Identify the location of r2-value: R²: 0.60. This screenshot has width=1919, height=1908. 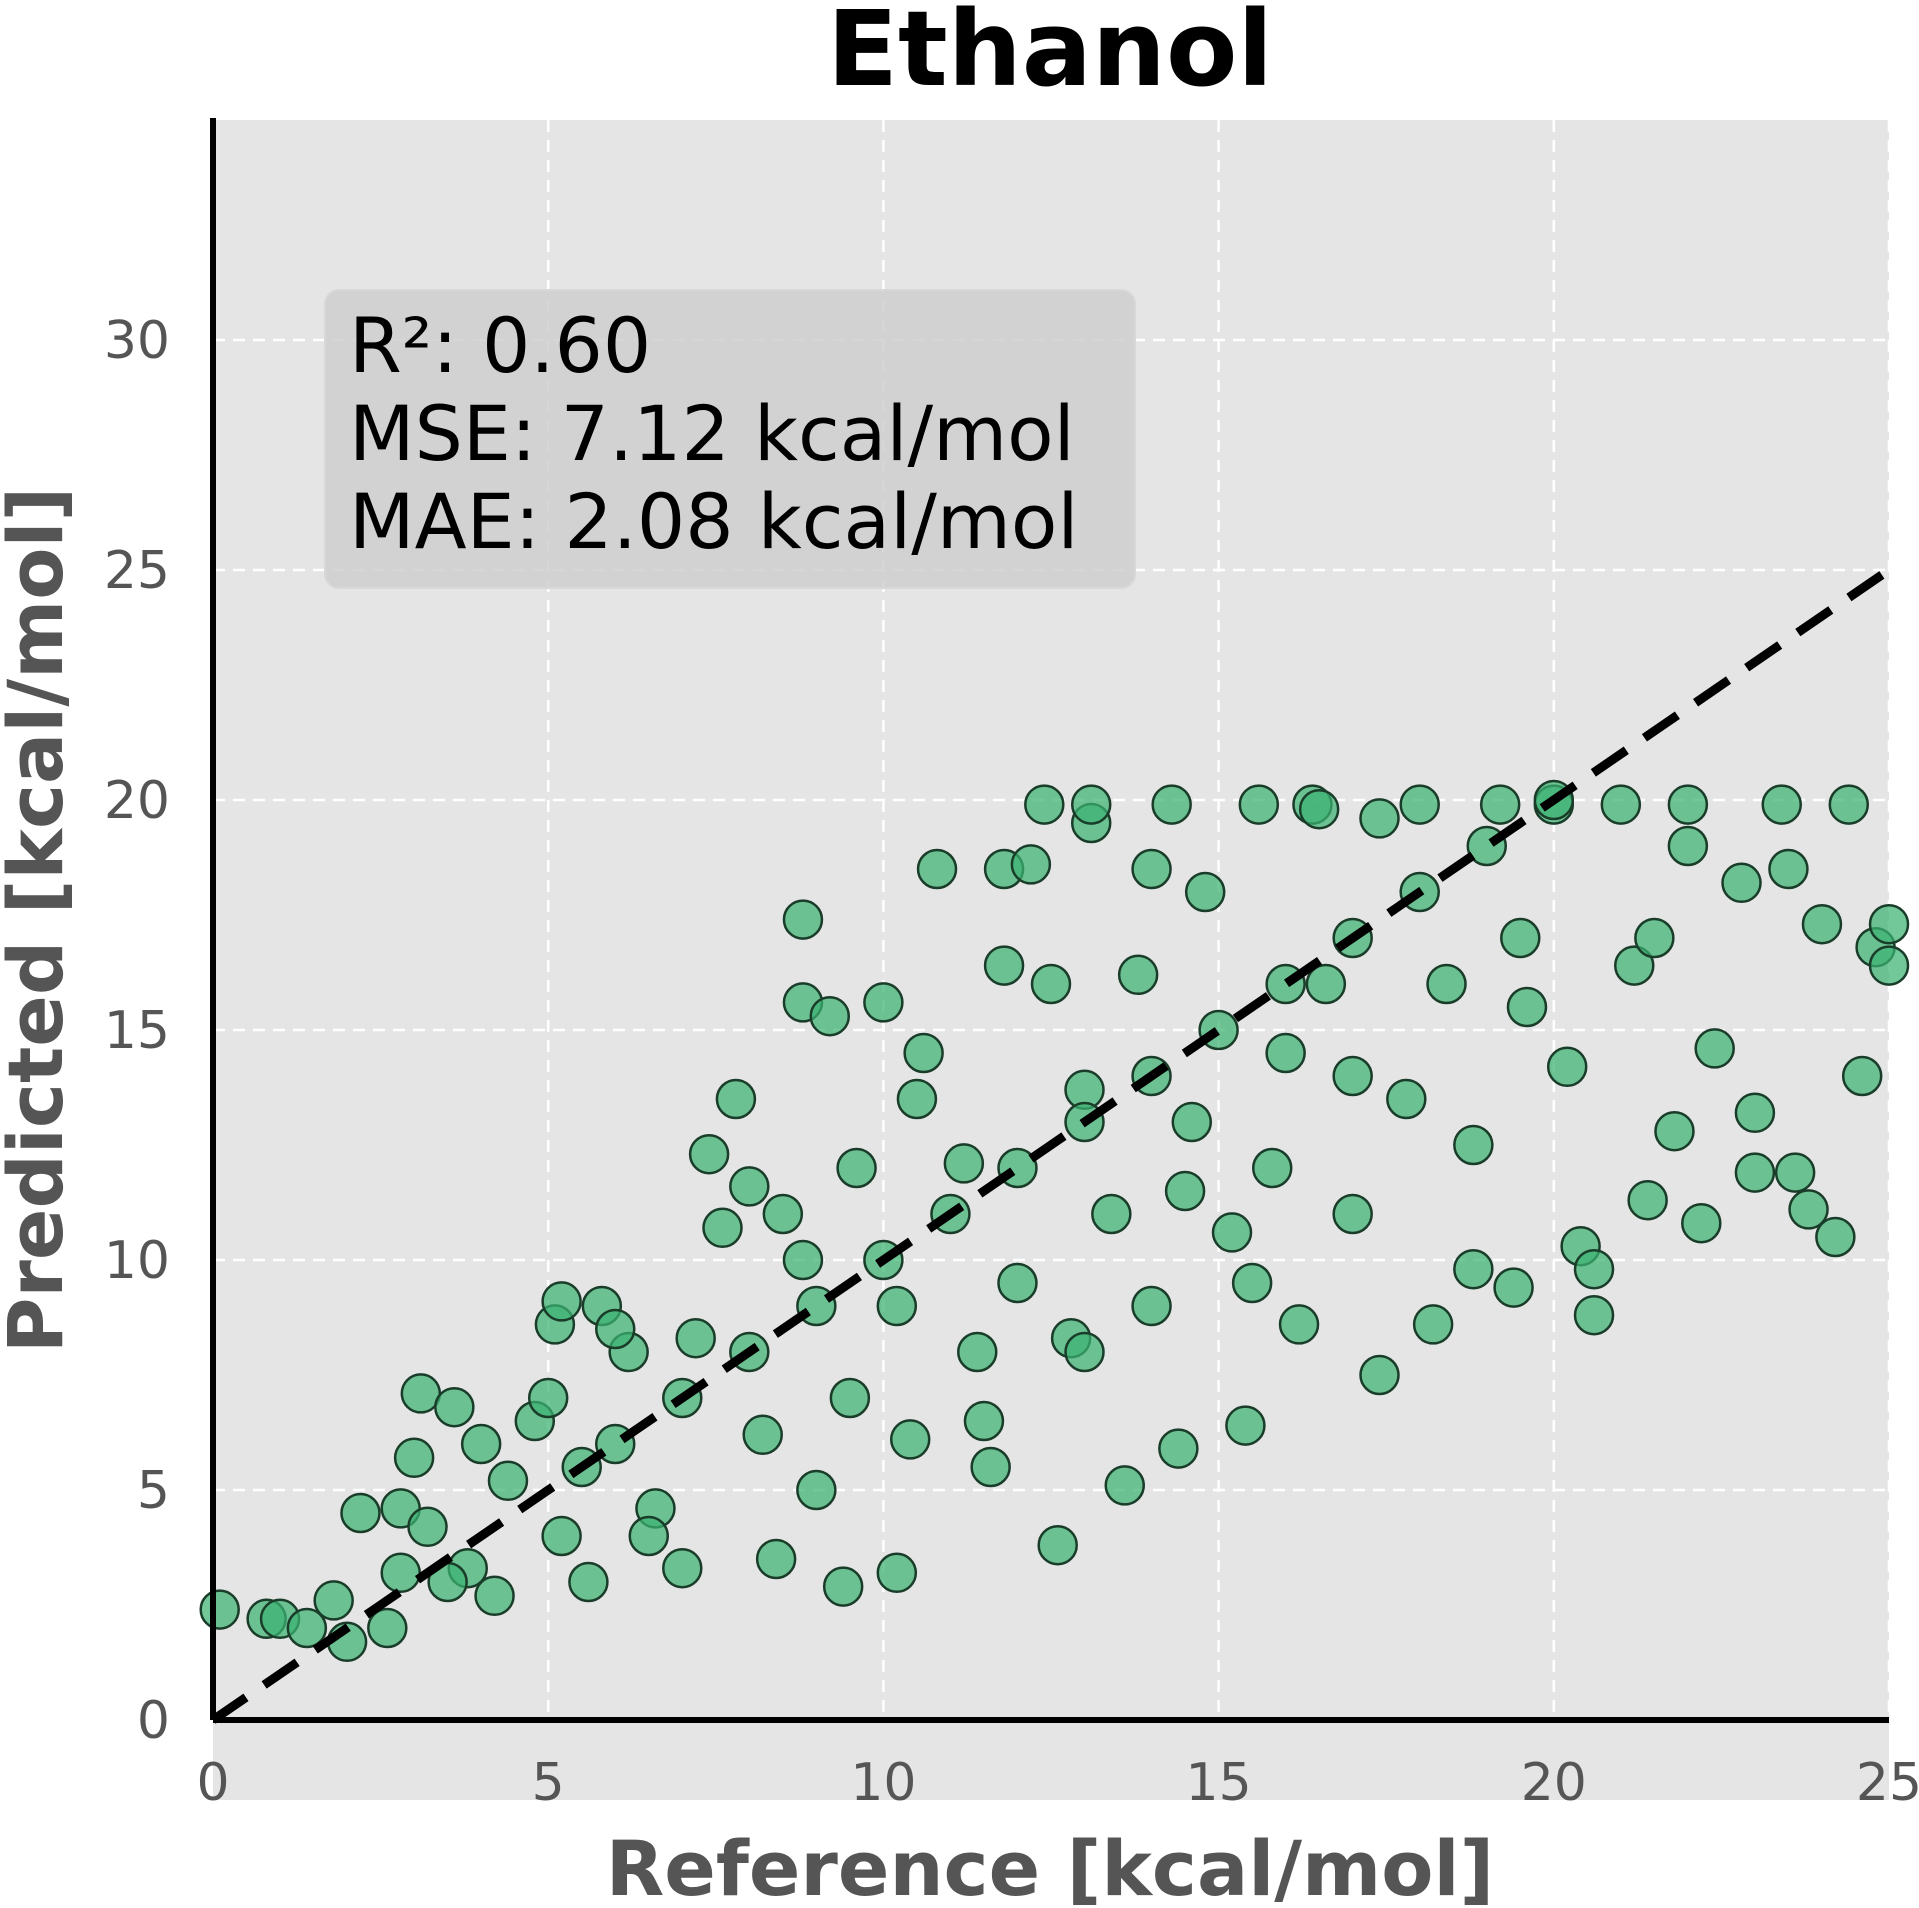
(500, 345).